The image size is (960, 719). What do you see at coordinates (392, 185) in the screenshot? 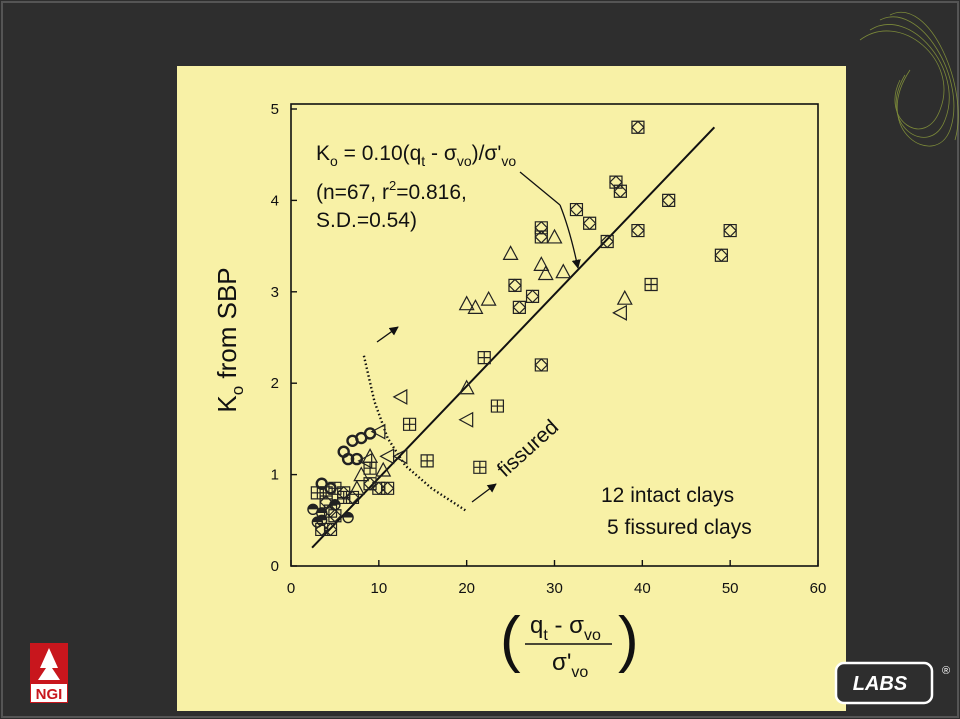
I see `stats-line-part: 2` at bounding box center [392, 185].